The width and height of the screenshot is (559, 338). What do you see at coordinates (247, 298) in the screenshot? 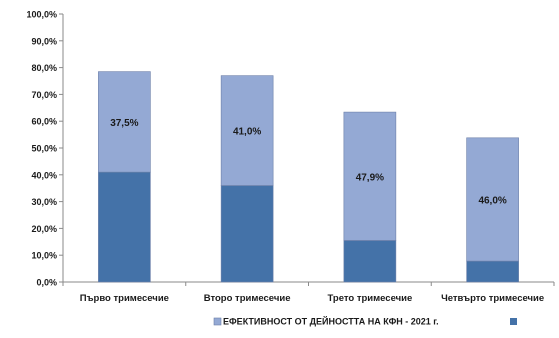
I see `x-category-label: Второ тримесечие` at bounding box center [247, 298].